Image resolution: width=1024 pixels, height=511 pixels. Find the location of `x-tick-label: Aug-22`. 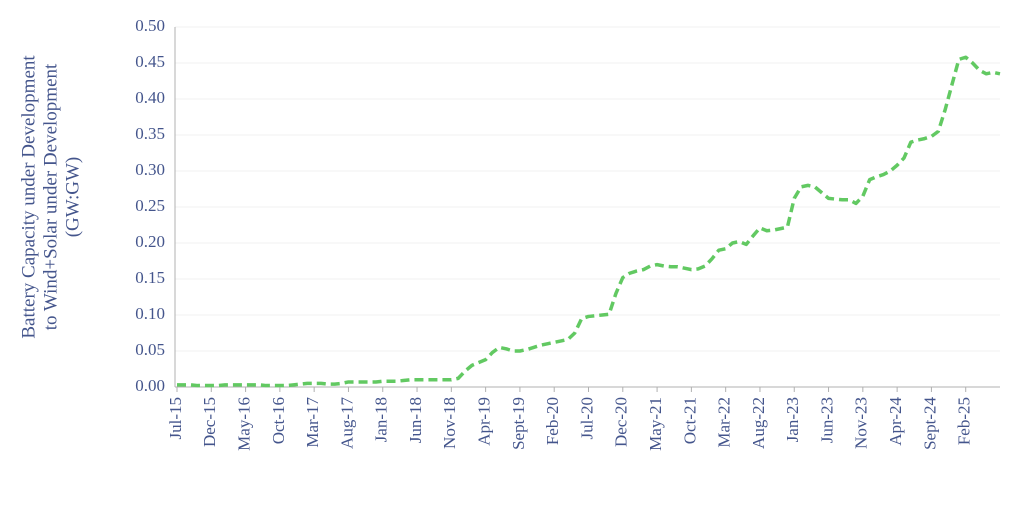

x-tick-label: Aug-22 is located at coordinates (758, 423).